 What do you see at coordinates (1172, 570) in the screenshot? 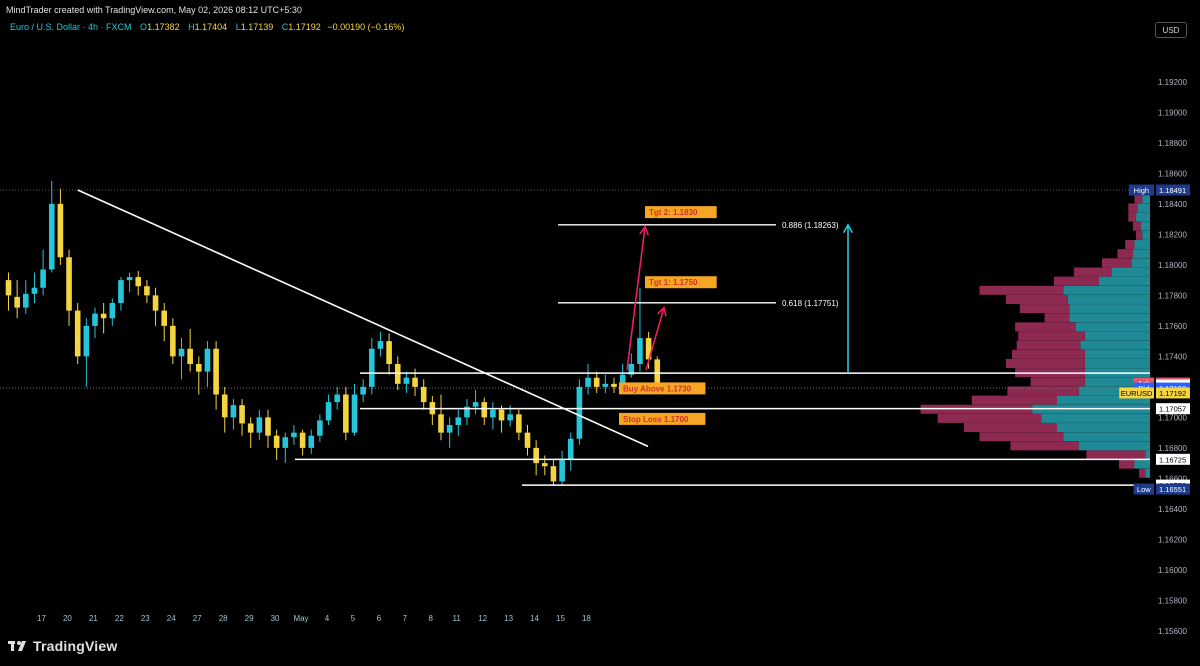
I see `price-tick-label: 1.16000` at bounding box center [1172, 570].